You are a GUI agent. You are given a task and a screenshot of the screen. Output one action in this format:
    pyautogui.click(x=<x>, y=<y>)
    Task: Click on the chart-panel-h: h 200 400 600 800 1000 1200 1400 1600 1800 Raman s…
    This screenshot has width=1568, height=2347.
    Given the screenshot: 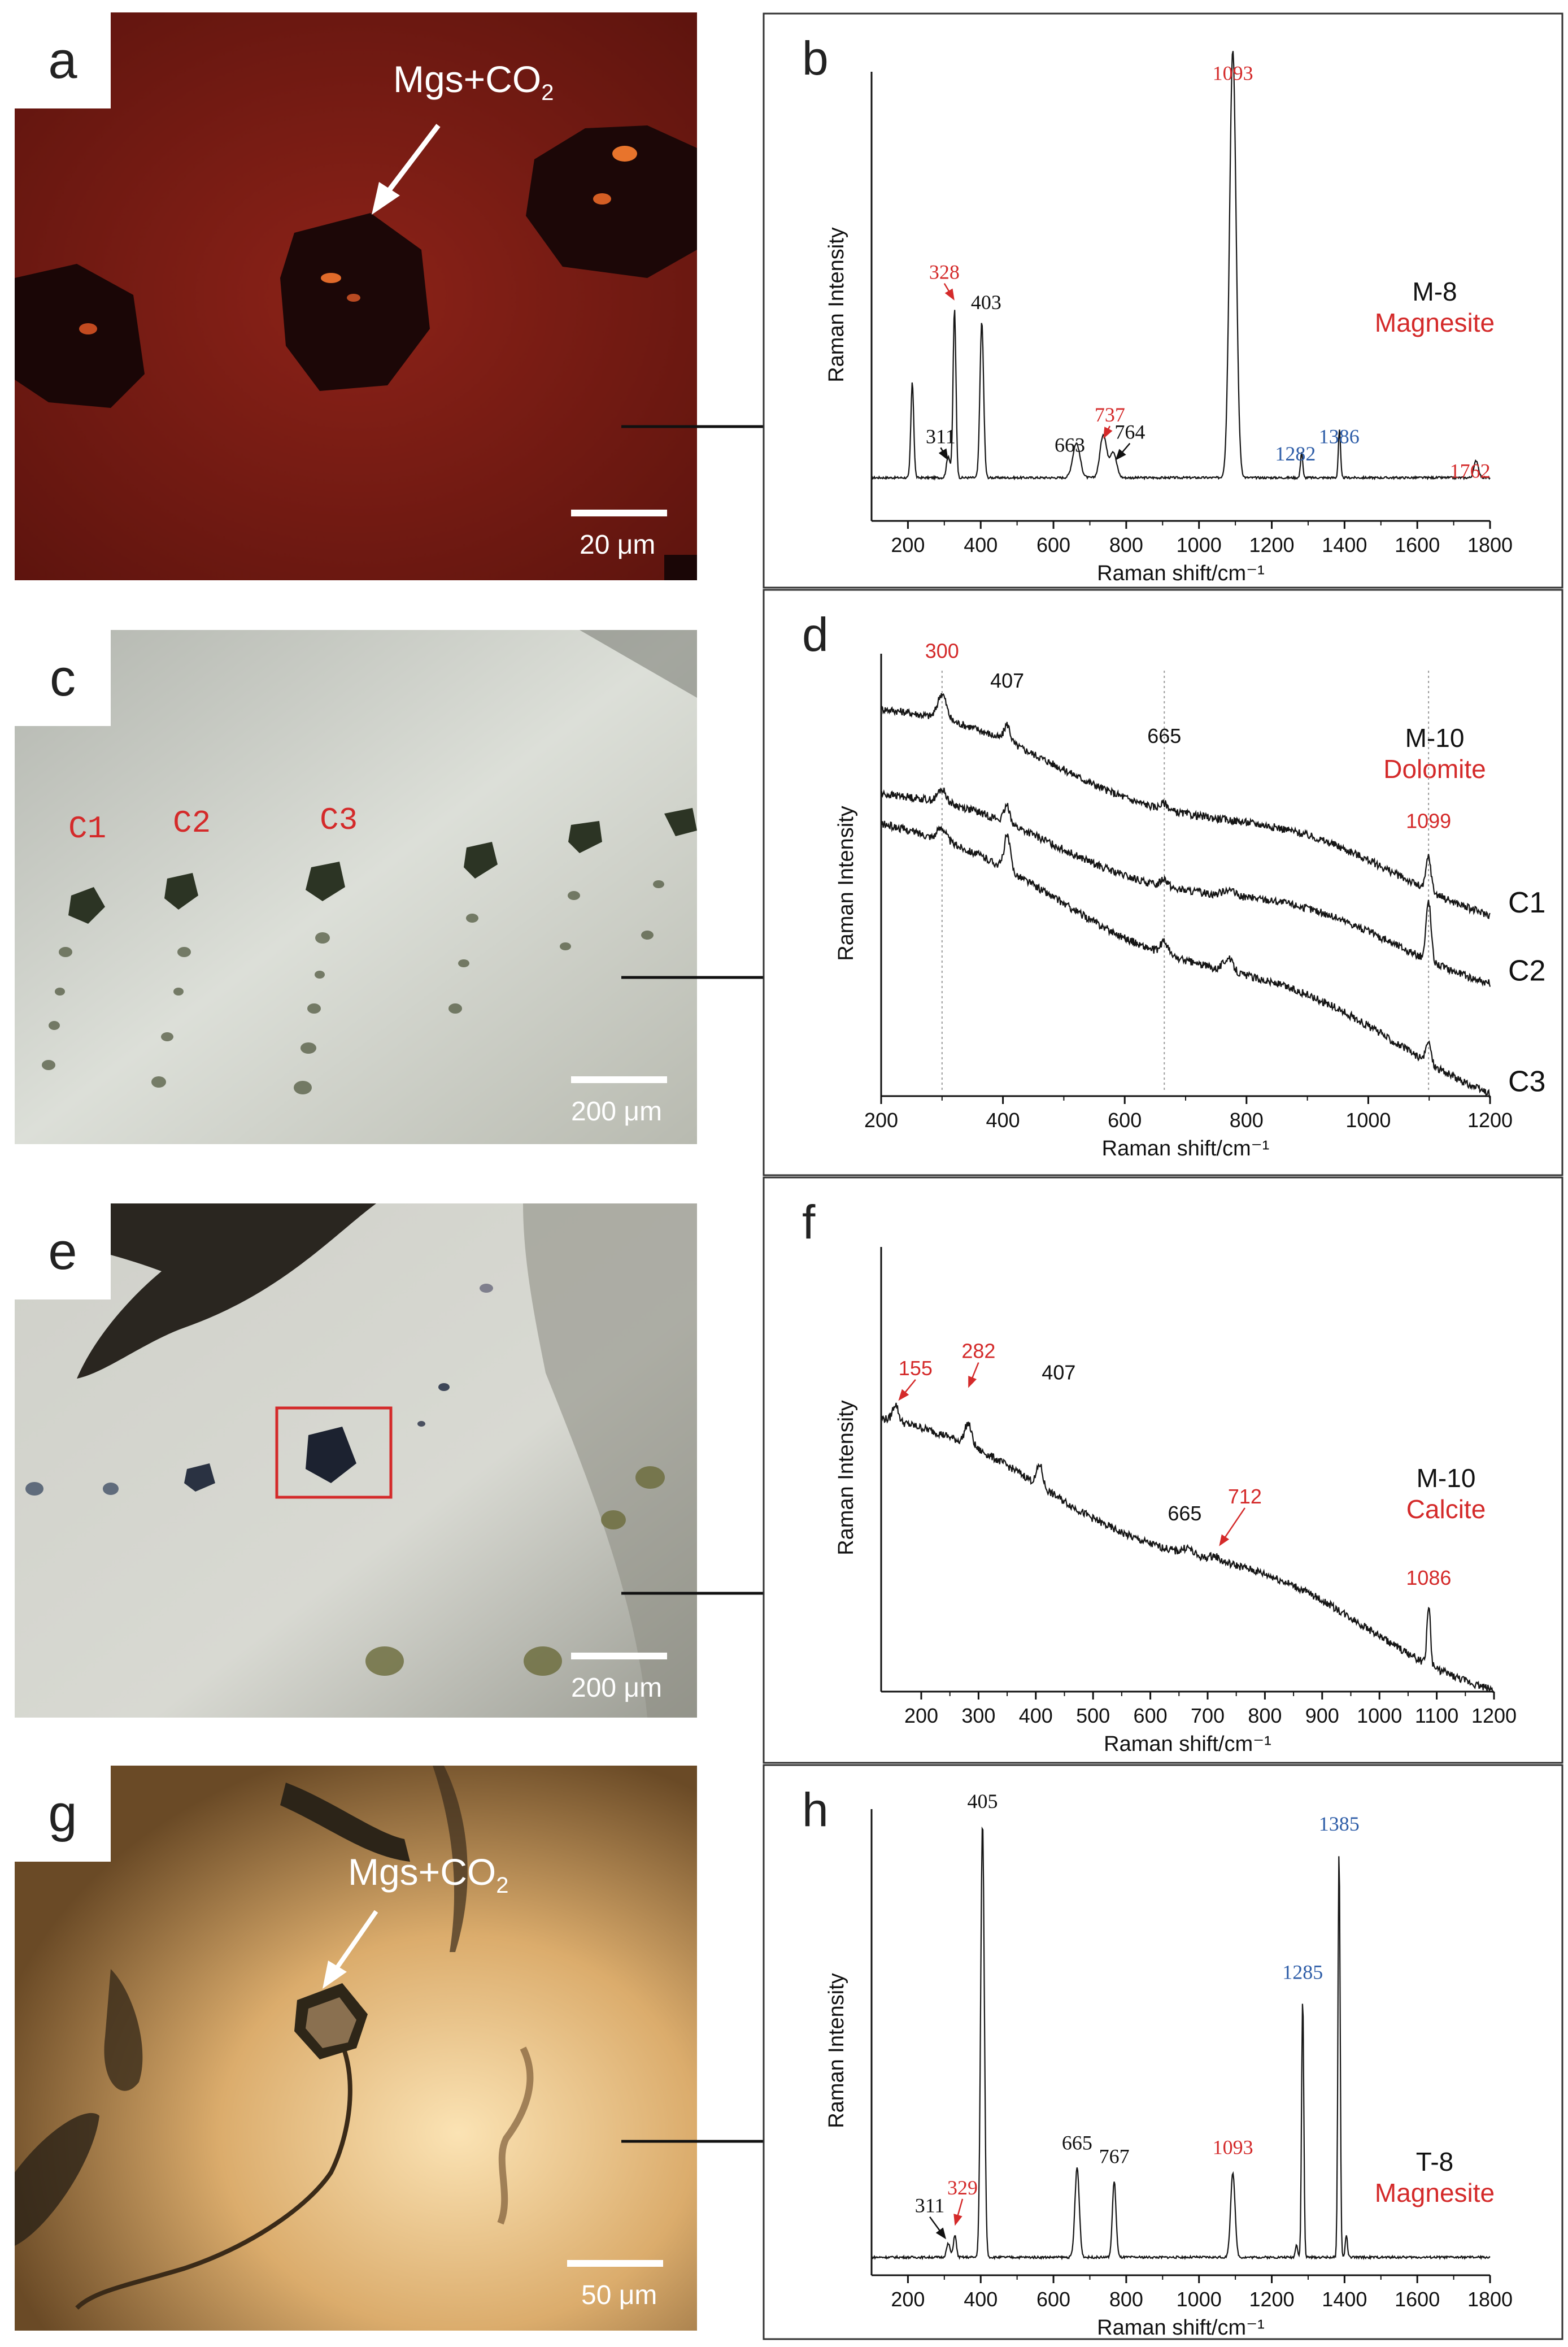 What is the action you would take?
    pyautogui.click(x=1163, y=2052)
    